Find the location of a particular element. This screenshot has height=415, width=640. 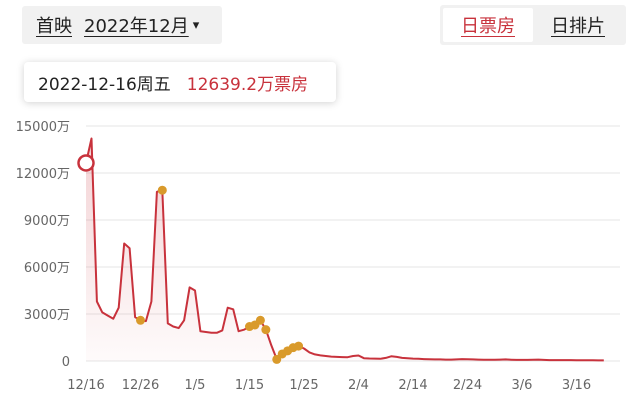

x-tick-label: 3/6 is located at coordinates (522, 385).